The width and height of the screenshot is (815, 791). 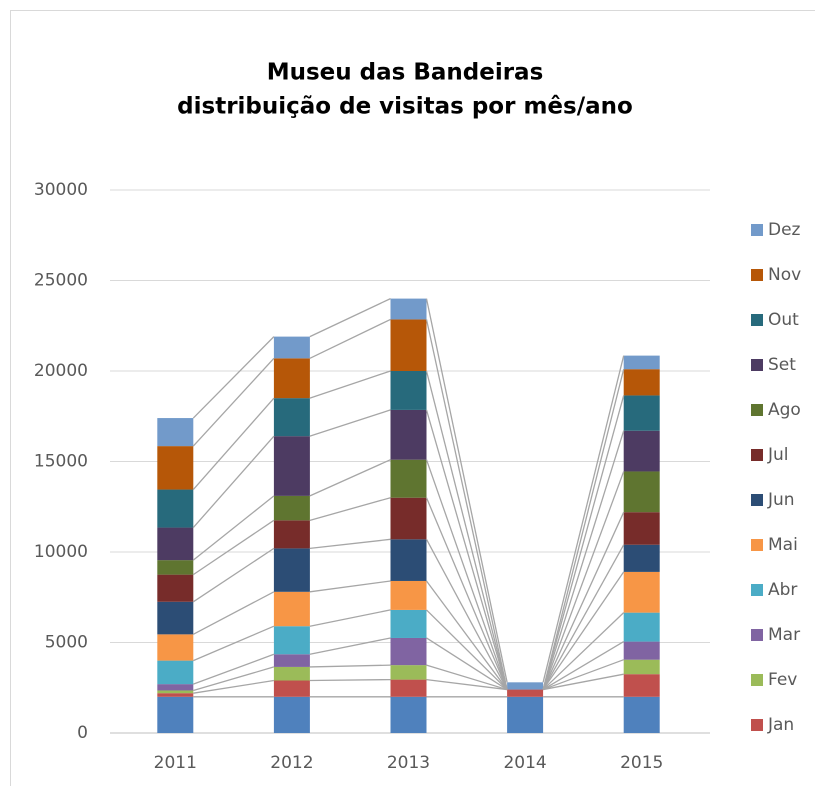 What do you see at coordinates (784, 635) in the screenshot?
I see `legend-label: Mar` at bounding box center [784, 635].